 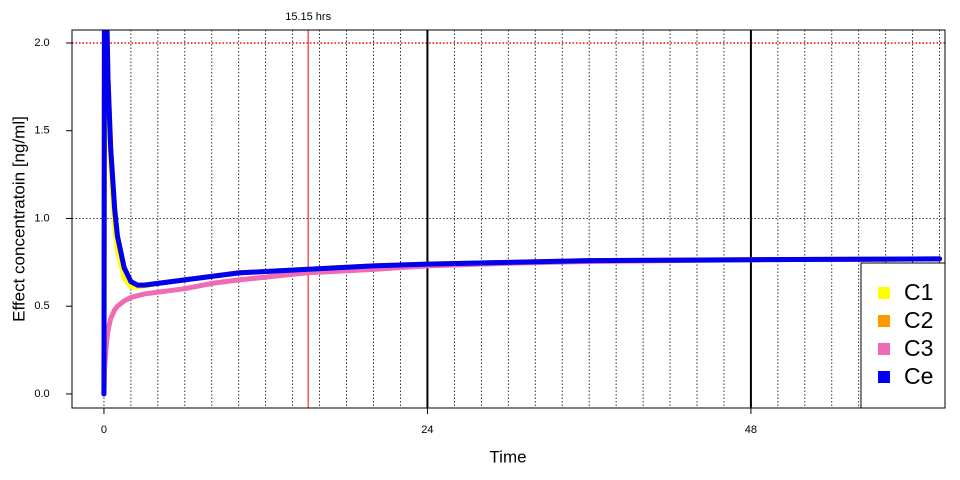 What do you see at coordinates (41, 131) in the screenshot?
I see `y-tick-label: 1.5` at bounding box center [41, 131].